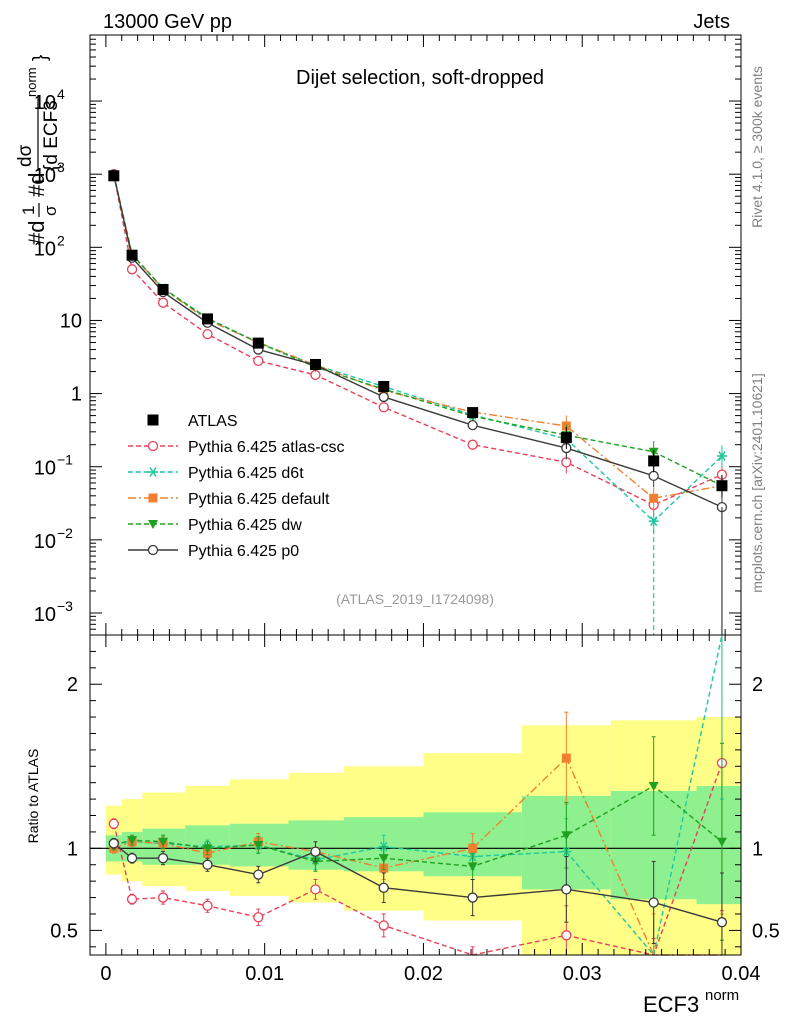  Describe the element at coordinates (245, 525) in the screenshot. I see `legend-label: Pythia 6.425 dw` at that location.